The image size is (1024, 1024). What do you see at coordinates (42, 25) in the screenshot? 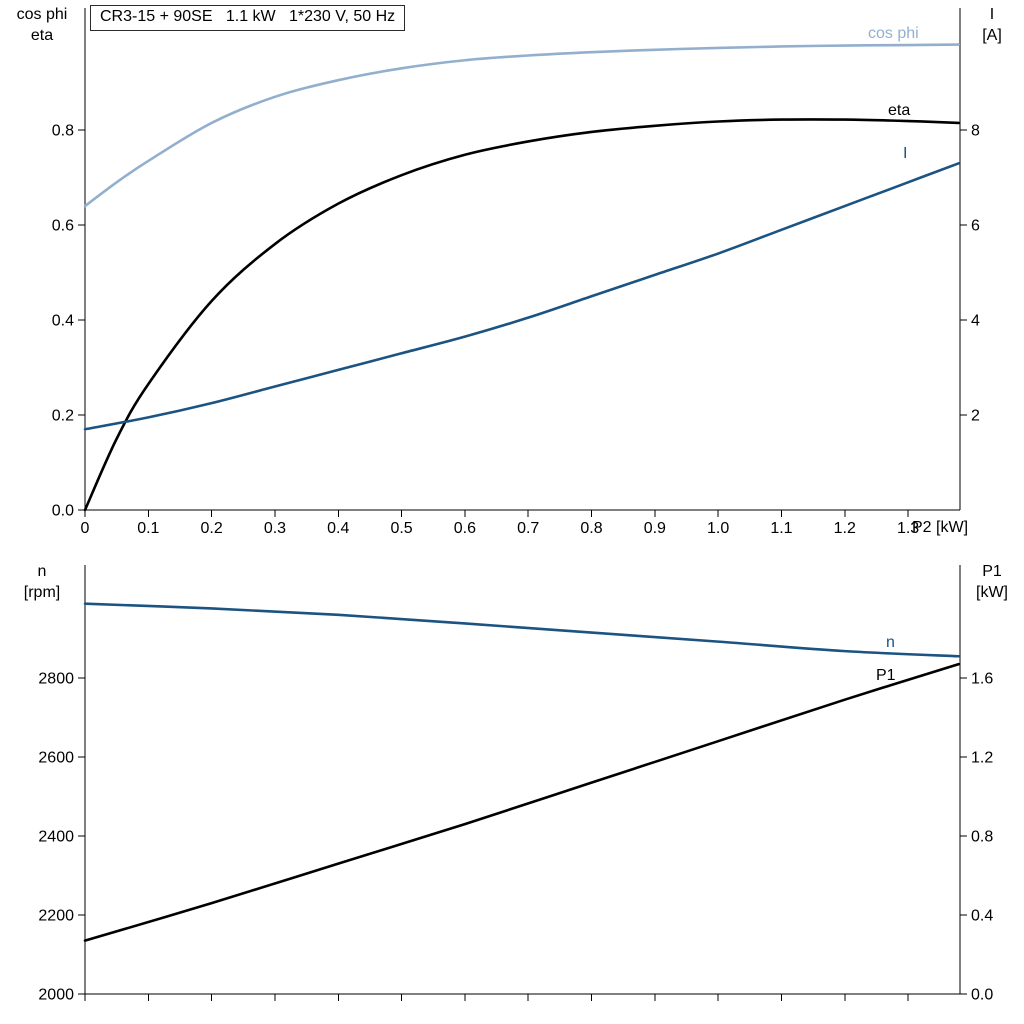
I see `left-axis-label-top-chart: cos phi eta` at bounding box center [42, 25].